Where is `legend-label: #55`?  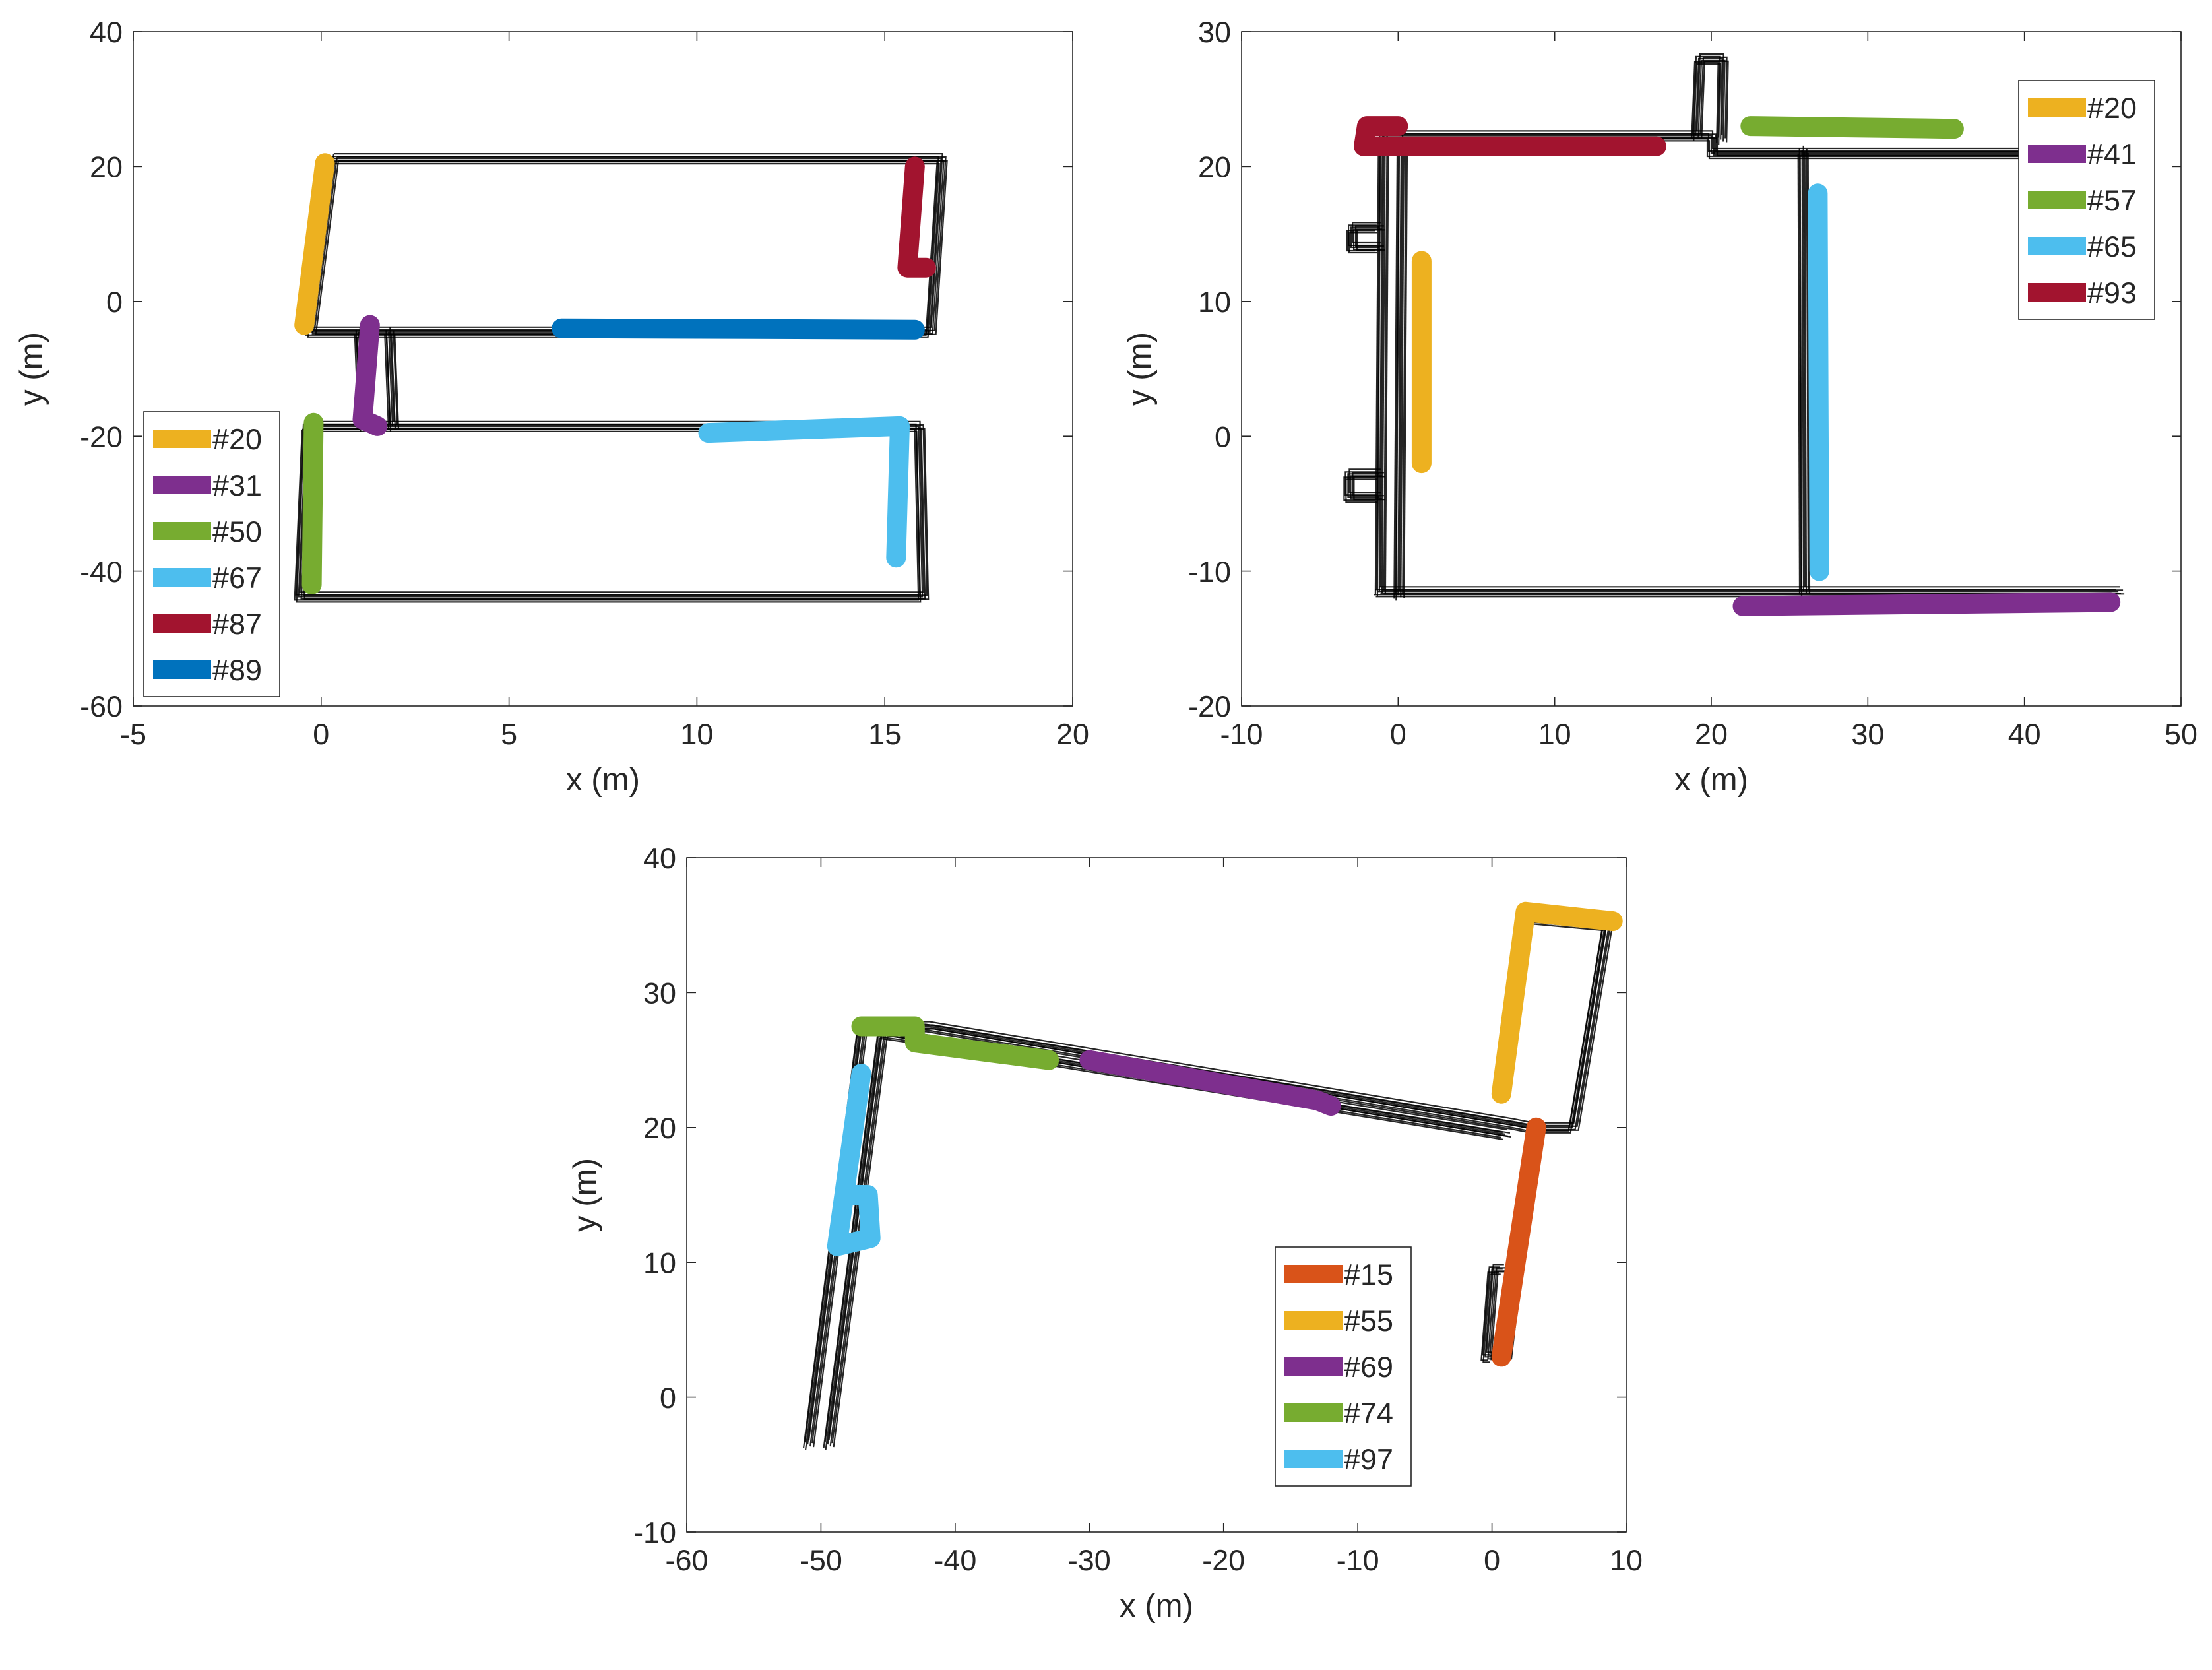
legend-label: #55 is located at coordinates (1368, 1320).